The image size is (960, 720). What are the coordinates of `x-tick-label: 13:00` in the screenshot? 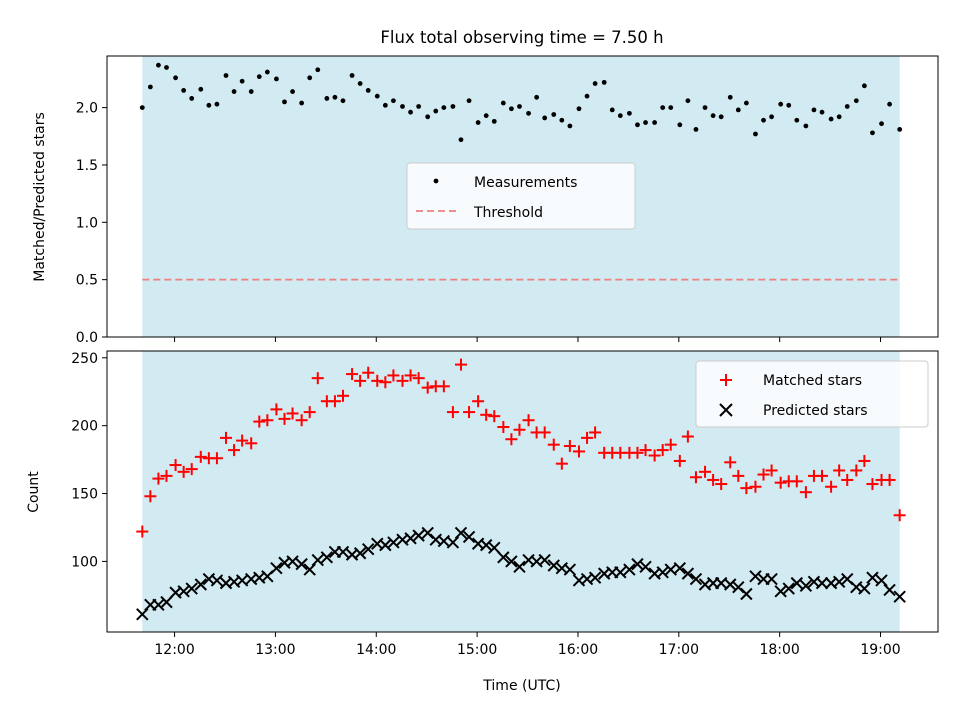 It's located at (275, 650).